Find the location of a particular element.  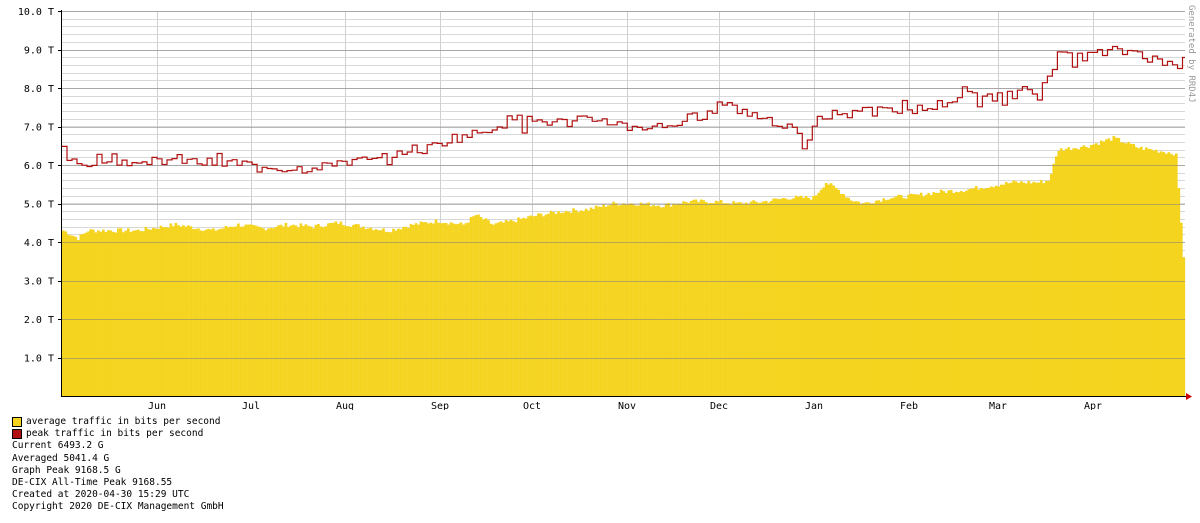

x-tick-label: Apr is located at coordinates (1093, 405).